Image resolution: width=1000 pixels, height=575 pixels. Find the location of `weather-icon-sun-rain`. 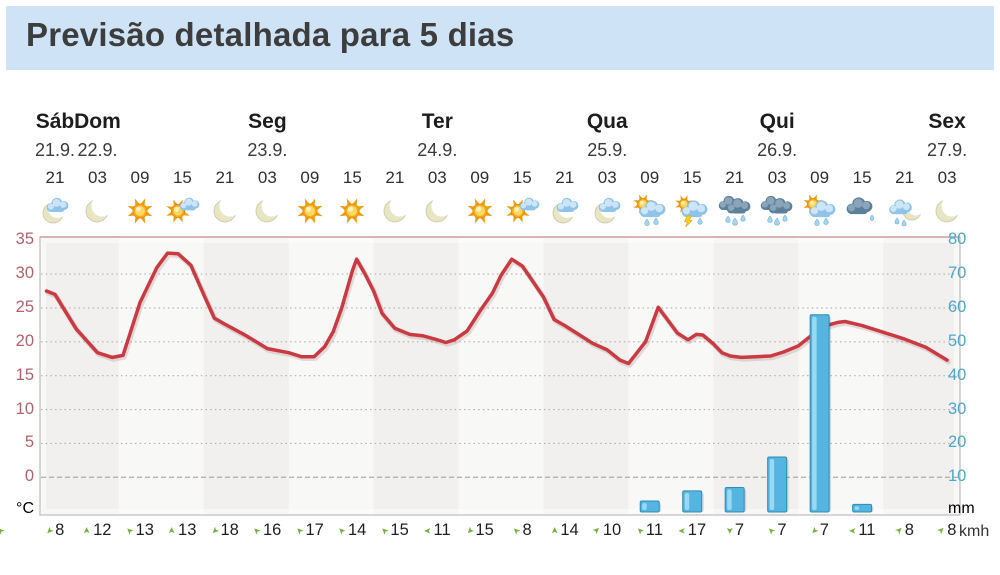

weather-icon-sun-rain is located at coordinates (820, 211).